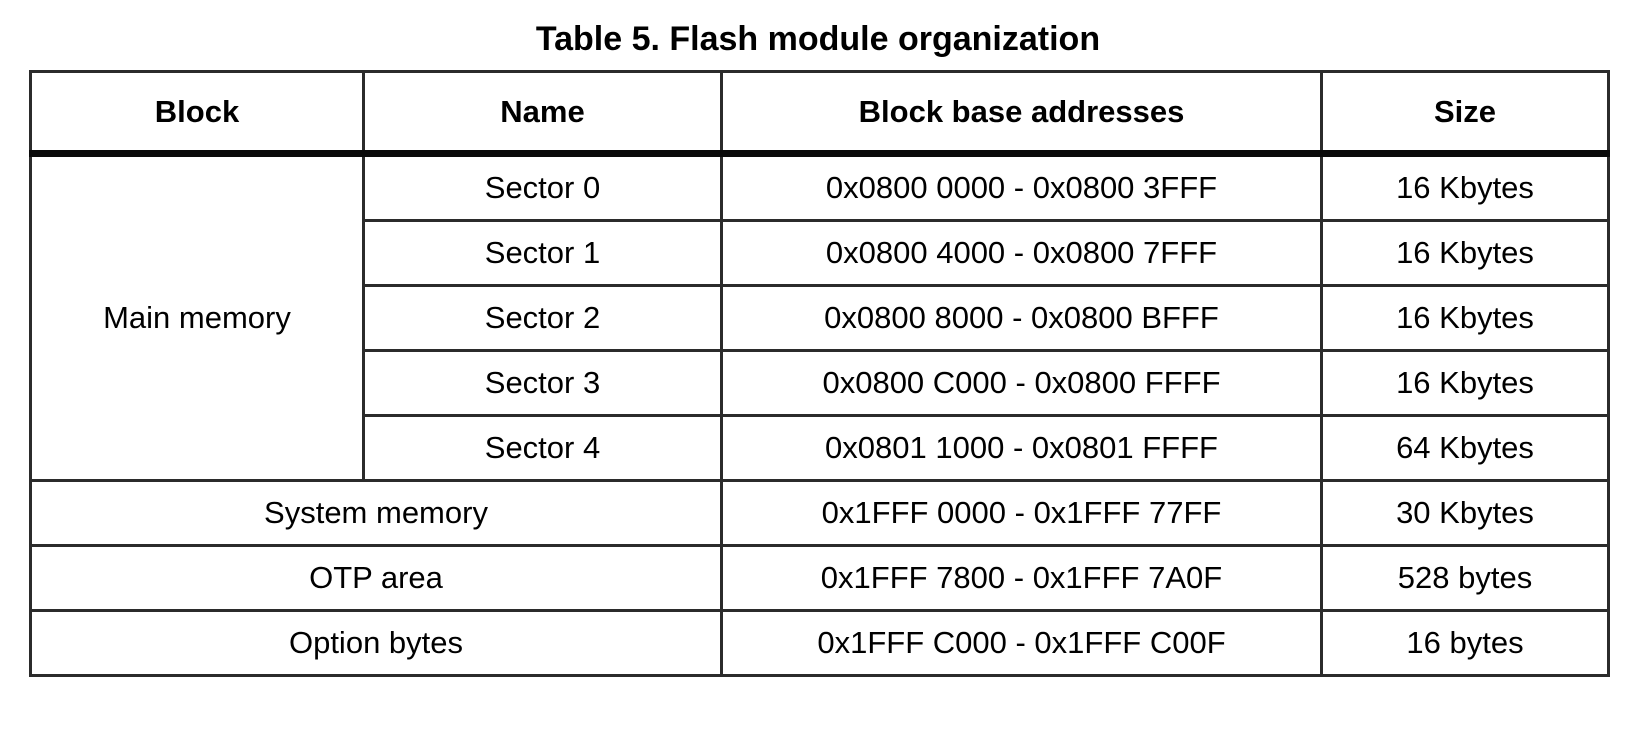 This screenshot has width=1630, height=734. I want to click on sector-address-cell: 0x0800 C000 - 0x0800 FFFF, so click(1021, 383).